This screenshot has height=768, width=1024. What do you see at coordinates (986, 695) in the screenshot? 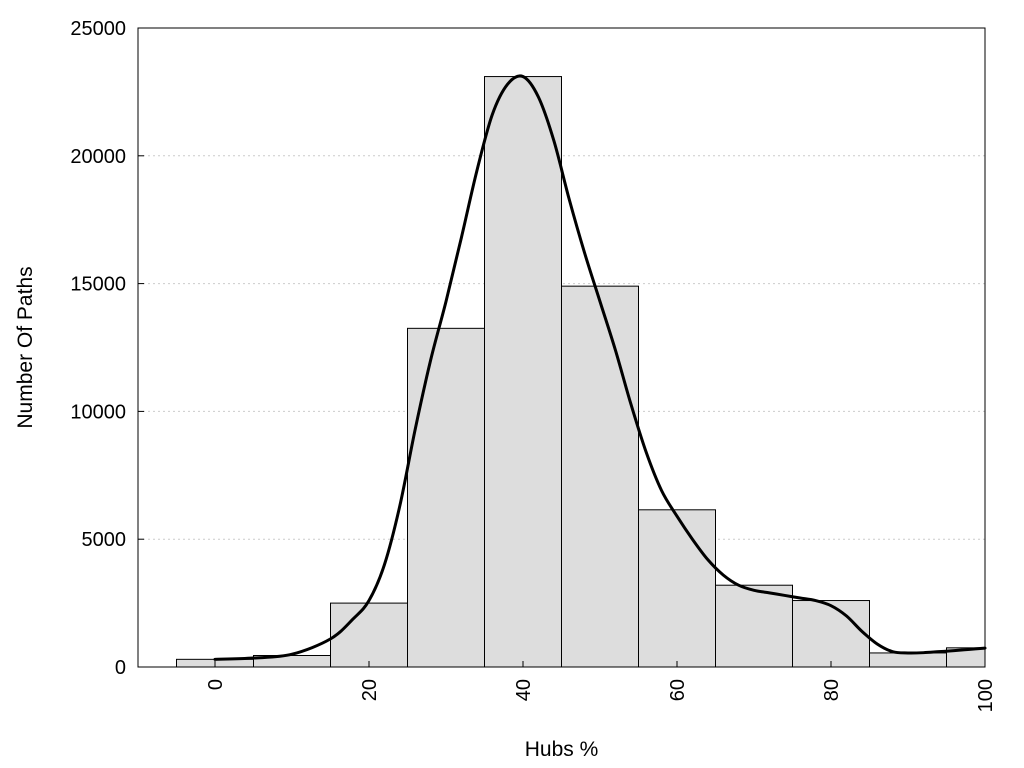
I see `x-tick-label: 100` at bounding box center [986, 695].